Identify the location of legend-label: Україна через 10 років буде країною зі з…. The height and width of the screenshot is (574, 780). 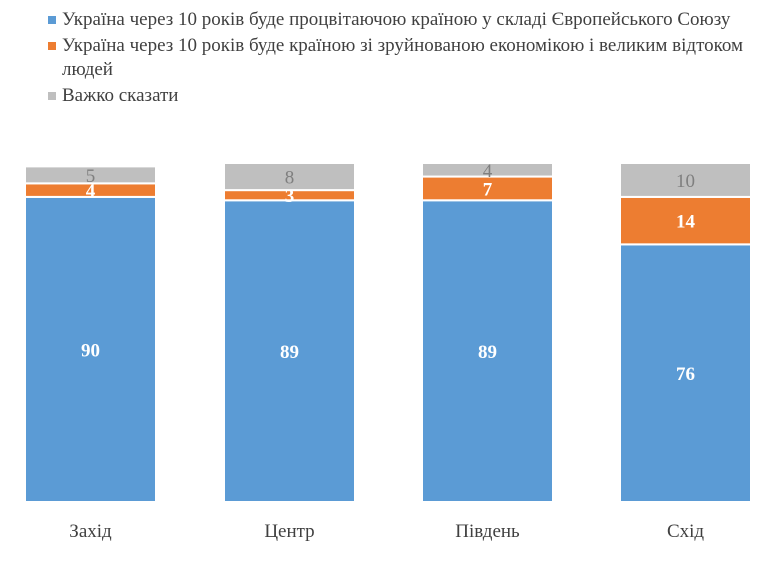
(403, 57).